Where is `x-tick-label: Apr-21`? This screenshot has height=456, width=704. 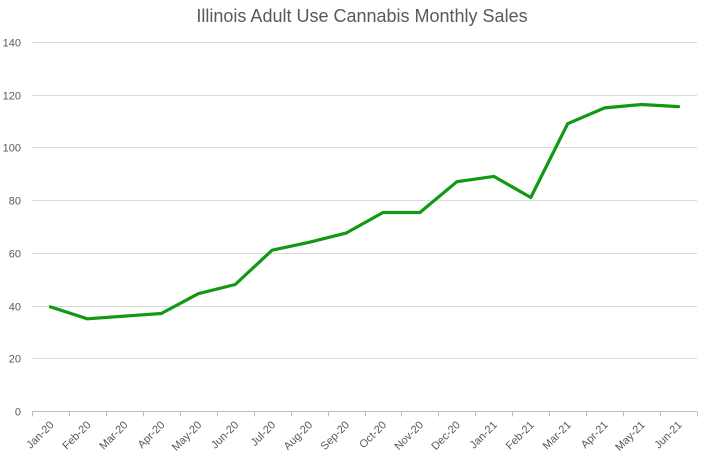
x-tick-label: Apr-21 is located at coordinates (595, 435).